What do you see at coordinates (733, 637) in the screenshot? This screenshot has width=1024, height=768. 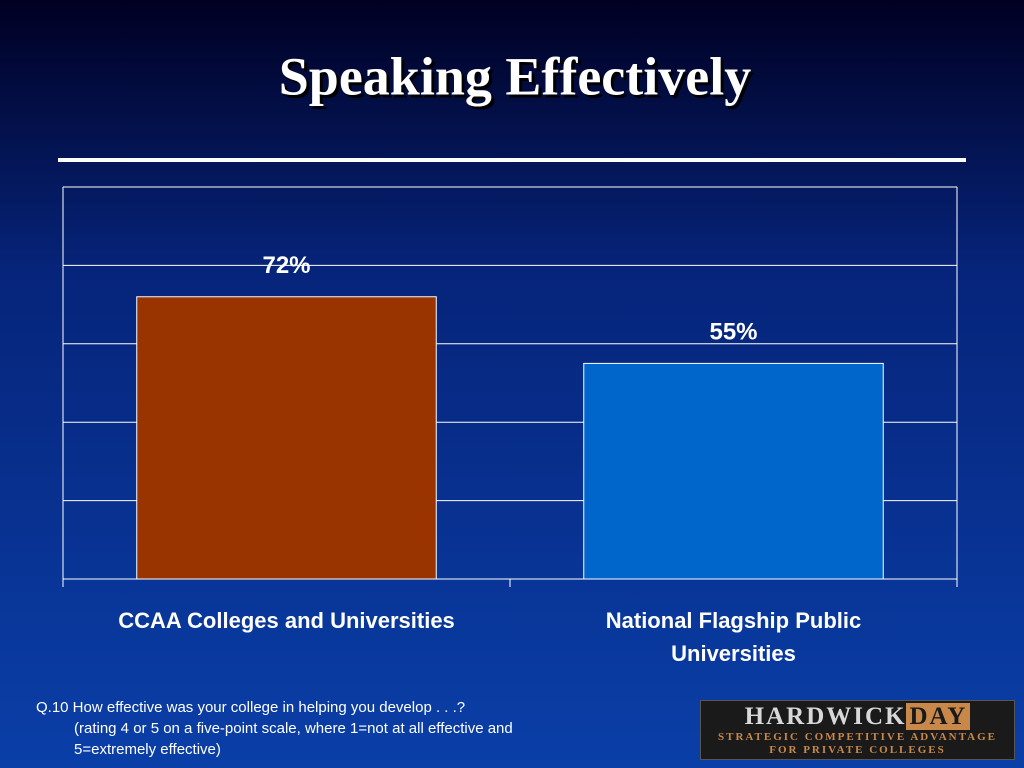 I see `x-tick-label: National Flagship Public Universities` at bounding box center [733, 637].